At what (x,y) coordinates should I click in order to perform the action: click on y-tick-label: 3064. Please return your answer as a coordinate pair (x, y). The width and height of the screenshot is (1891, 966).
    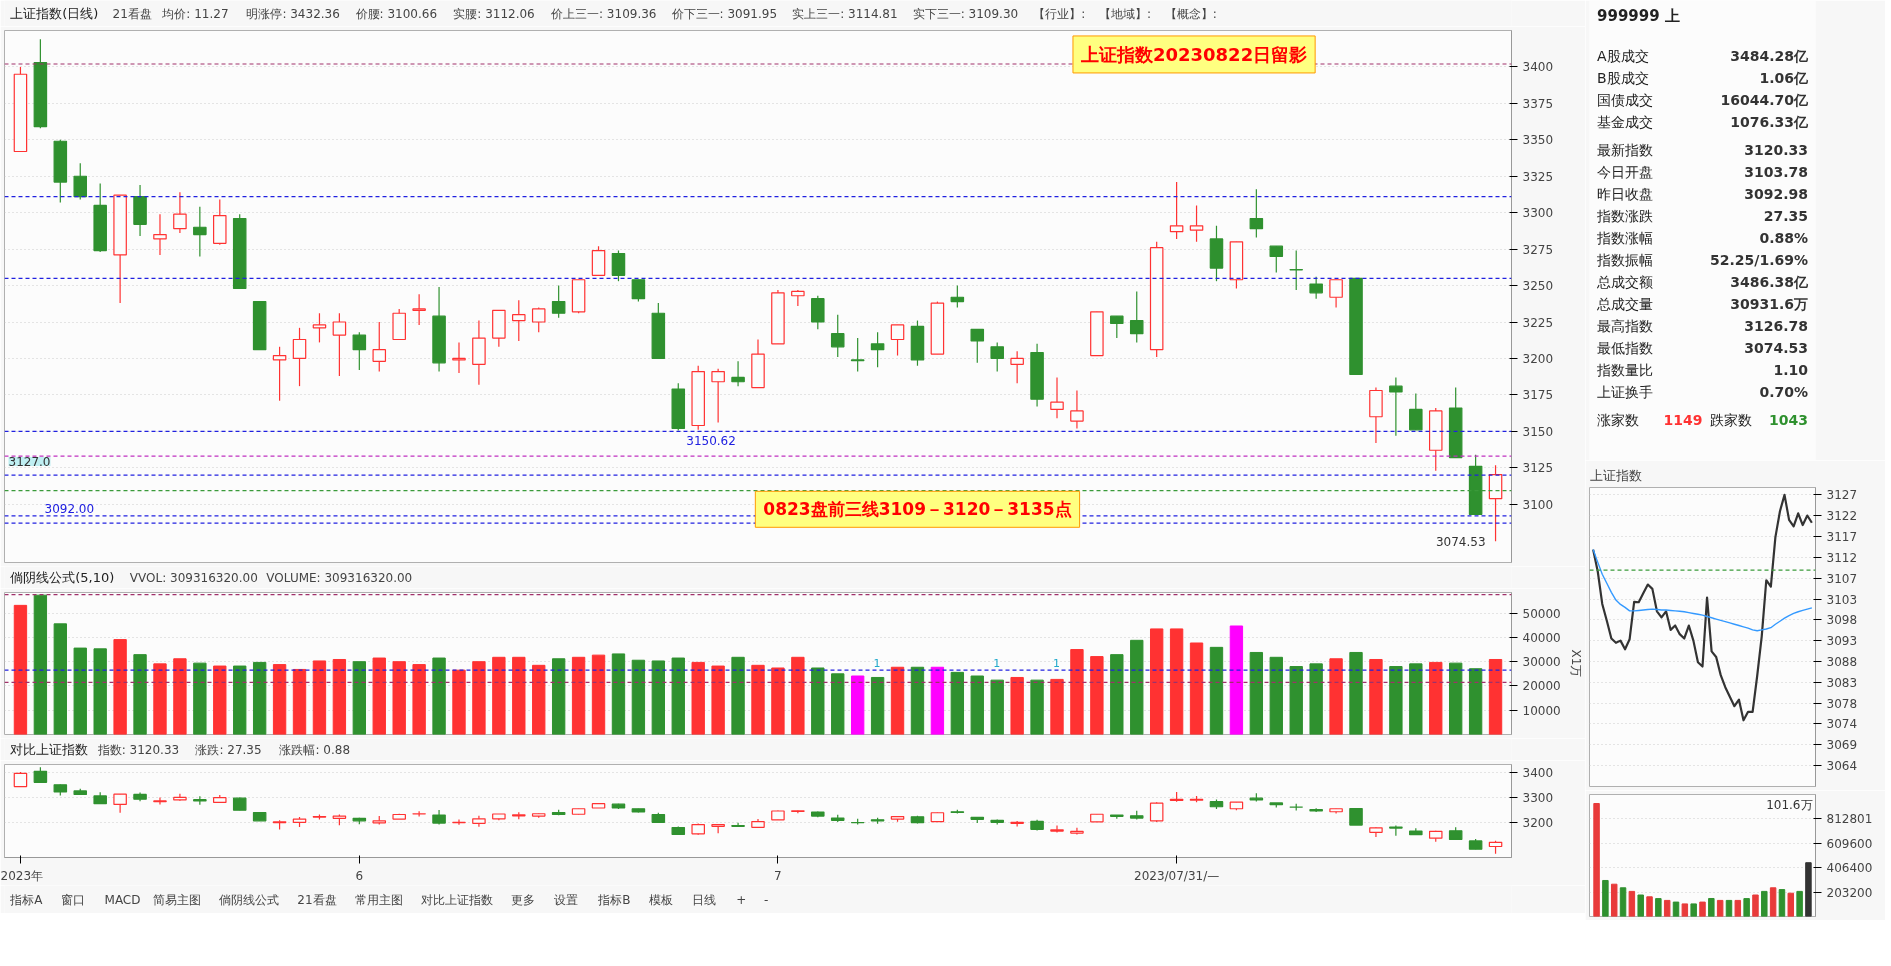
    Looking at the image, I should click on (1842, 766).